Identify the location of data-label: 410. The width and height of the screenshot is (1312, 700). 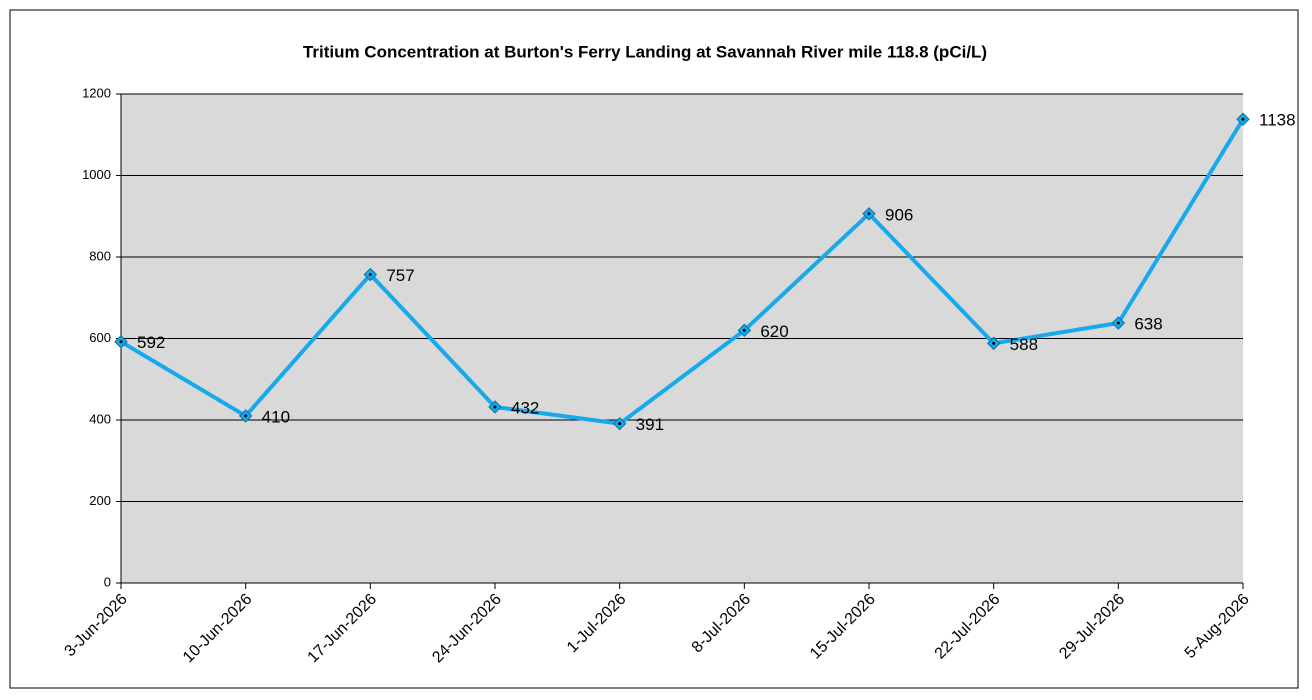
(276, 416).